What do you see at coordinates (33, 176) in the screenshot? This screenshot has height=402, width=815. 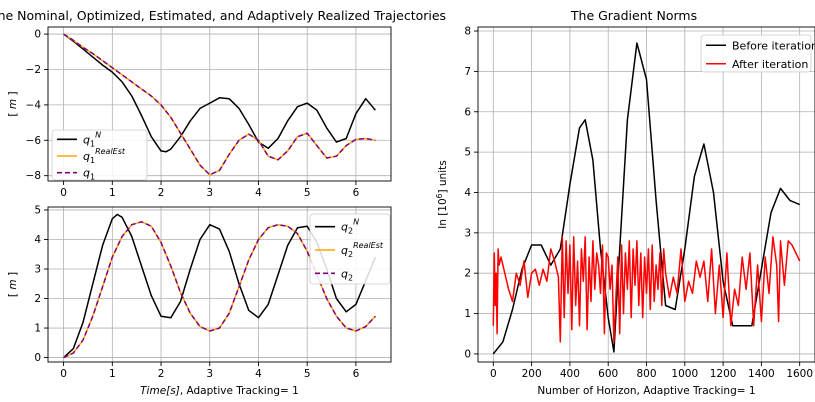 I see `y-tick-label-4: −8` at bounding box center [33, 176].